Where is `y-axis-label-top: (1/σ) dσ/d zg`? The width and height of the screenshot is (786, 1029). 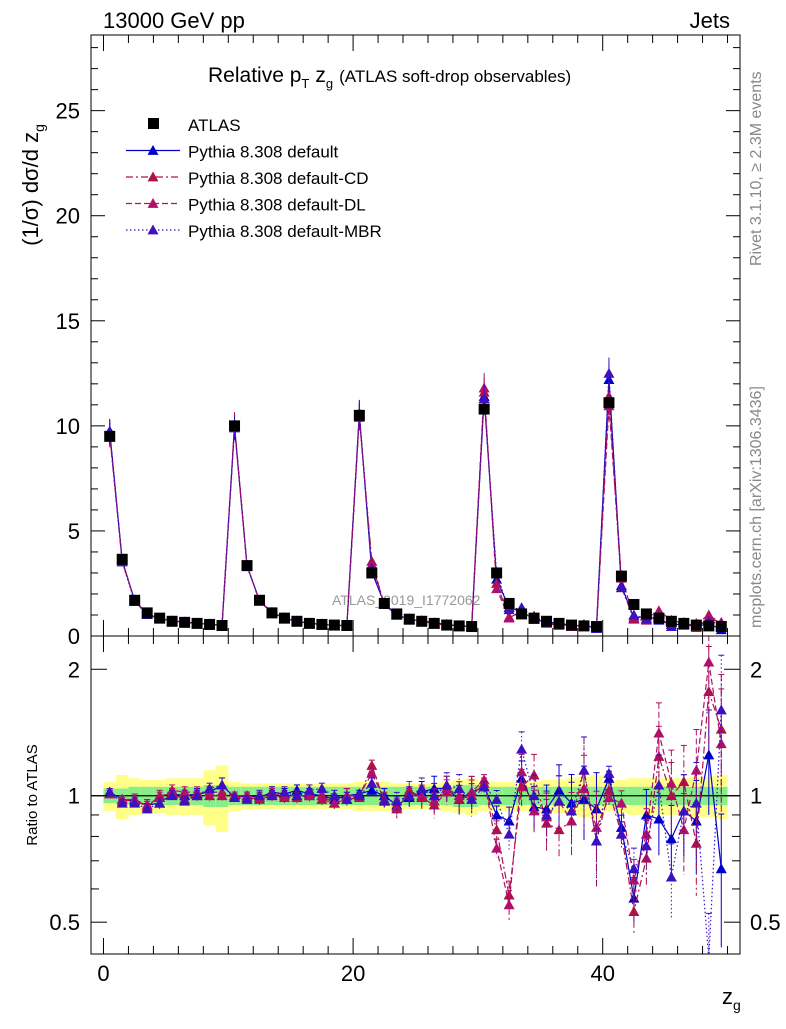 y-axis-label-top: (1/σ) dσ/d zg is located at coordinates (32, 185).